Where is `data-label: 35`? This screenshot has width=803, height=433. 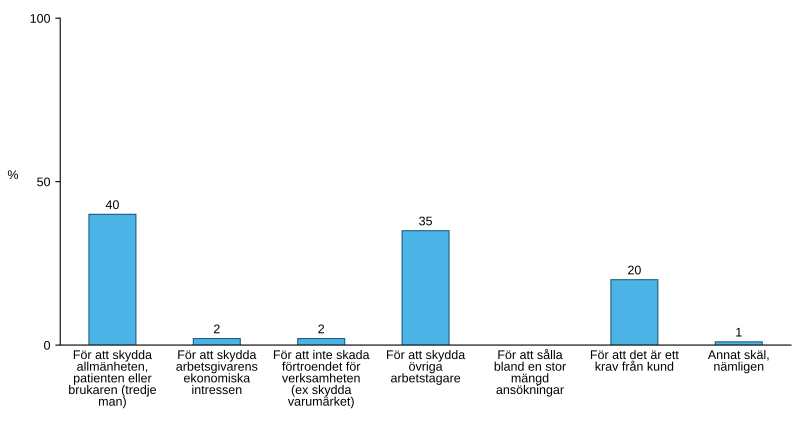 data-label: 35 is located at coordinates (425, 221).